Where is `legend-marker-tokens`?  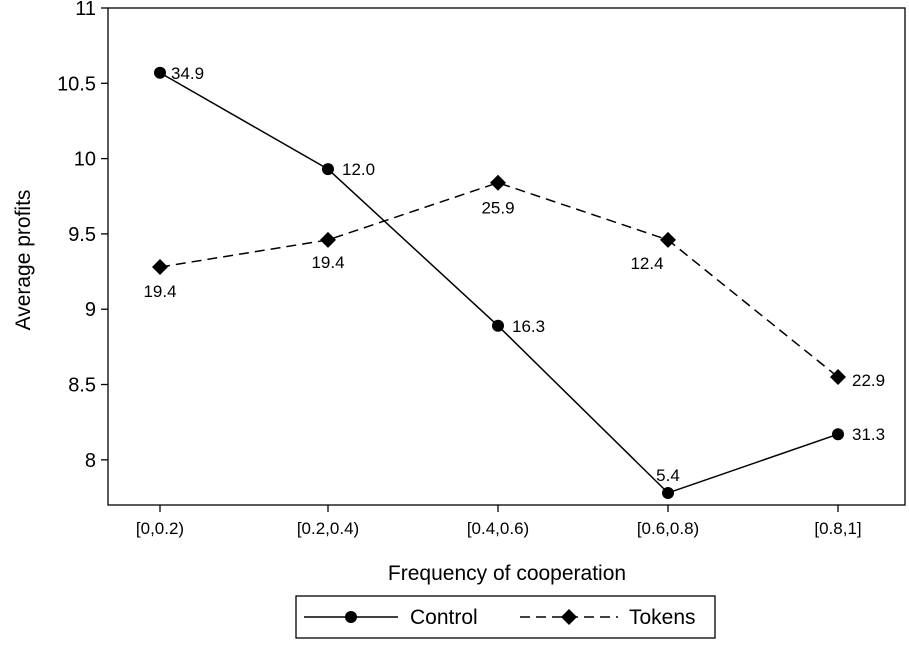 legend-marker-tokens is located at coordinates (569, 617).